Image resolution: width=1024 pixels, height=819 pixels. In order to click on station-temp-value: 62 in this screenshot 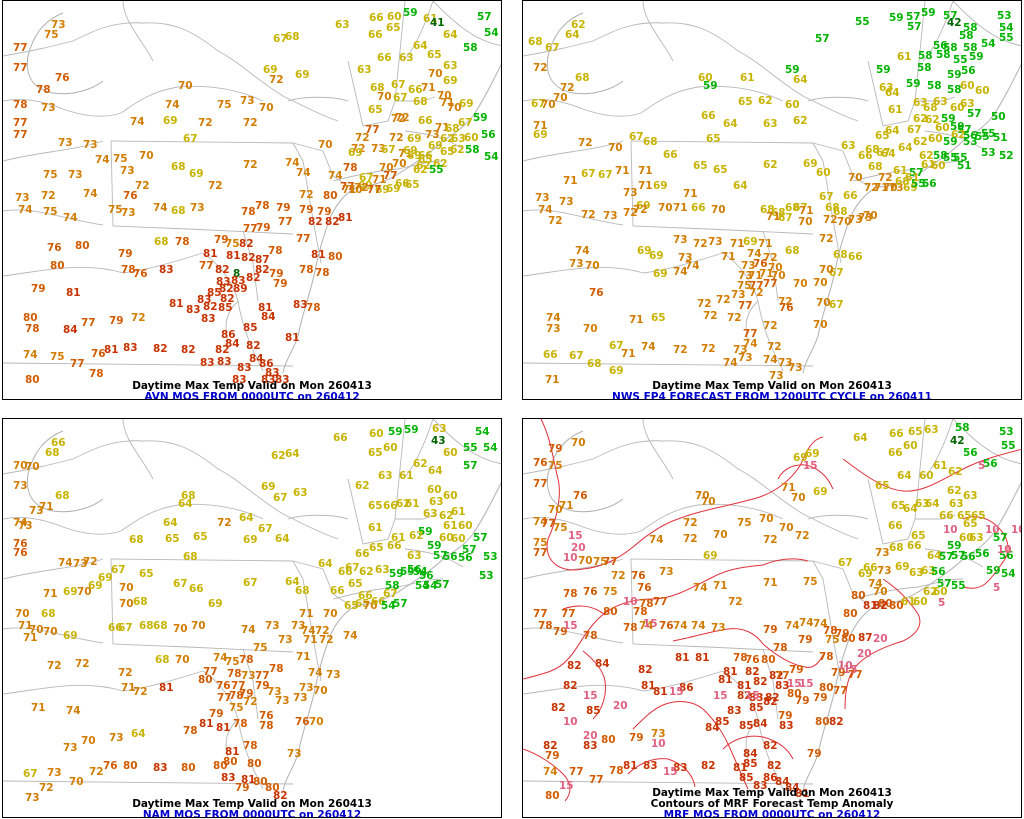, I will do `click(920, 142)`.